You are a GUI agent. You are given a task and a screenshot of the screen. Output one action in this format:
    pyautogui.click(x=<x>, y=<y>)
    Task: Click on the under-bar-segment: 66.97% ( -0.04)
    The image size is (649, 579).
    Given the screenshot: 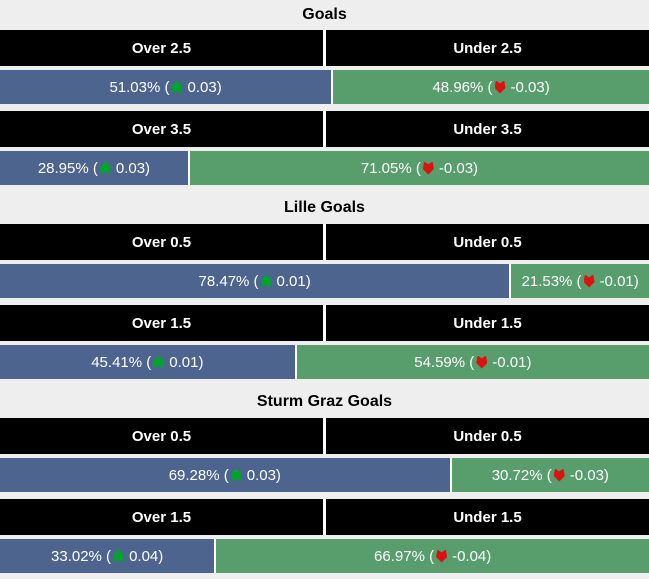 What is the action you would take?
    pyautogui.click(x=432, y=556)
    